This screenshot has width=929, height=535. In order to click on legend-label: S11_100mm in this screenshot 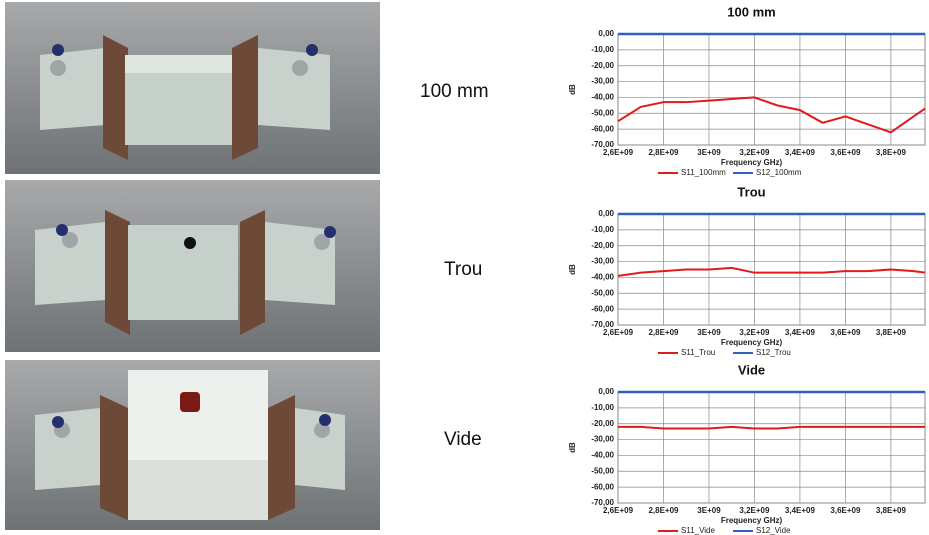, I will do `click(703, 172)`.